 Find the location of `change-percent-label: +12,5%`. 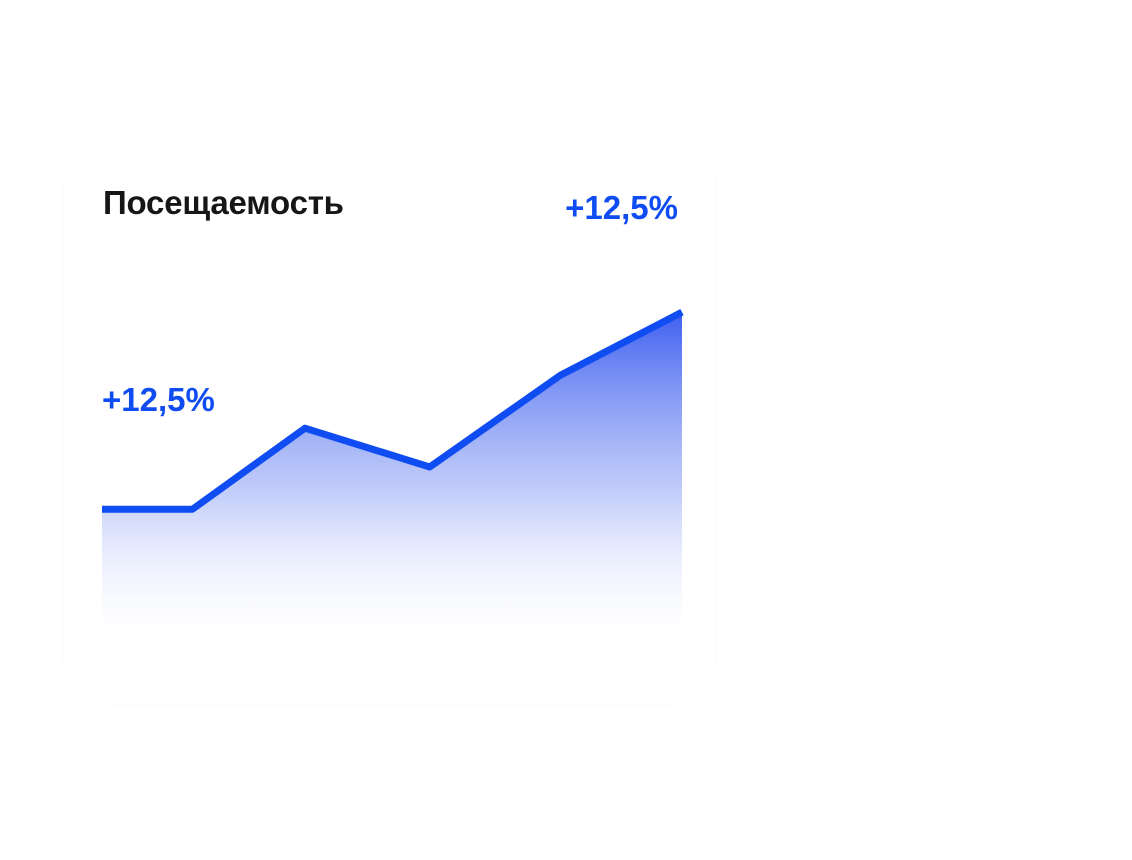

change-percent-label: +12,5% is located at coordinates (158, 399).